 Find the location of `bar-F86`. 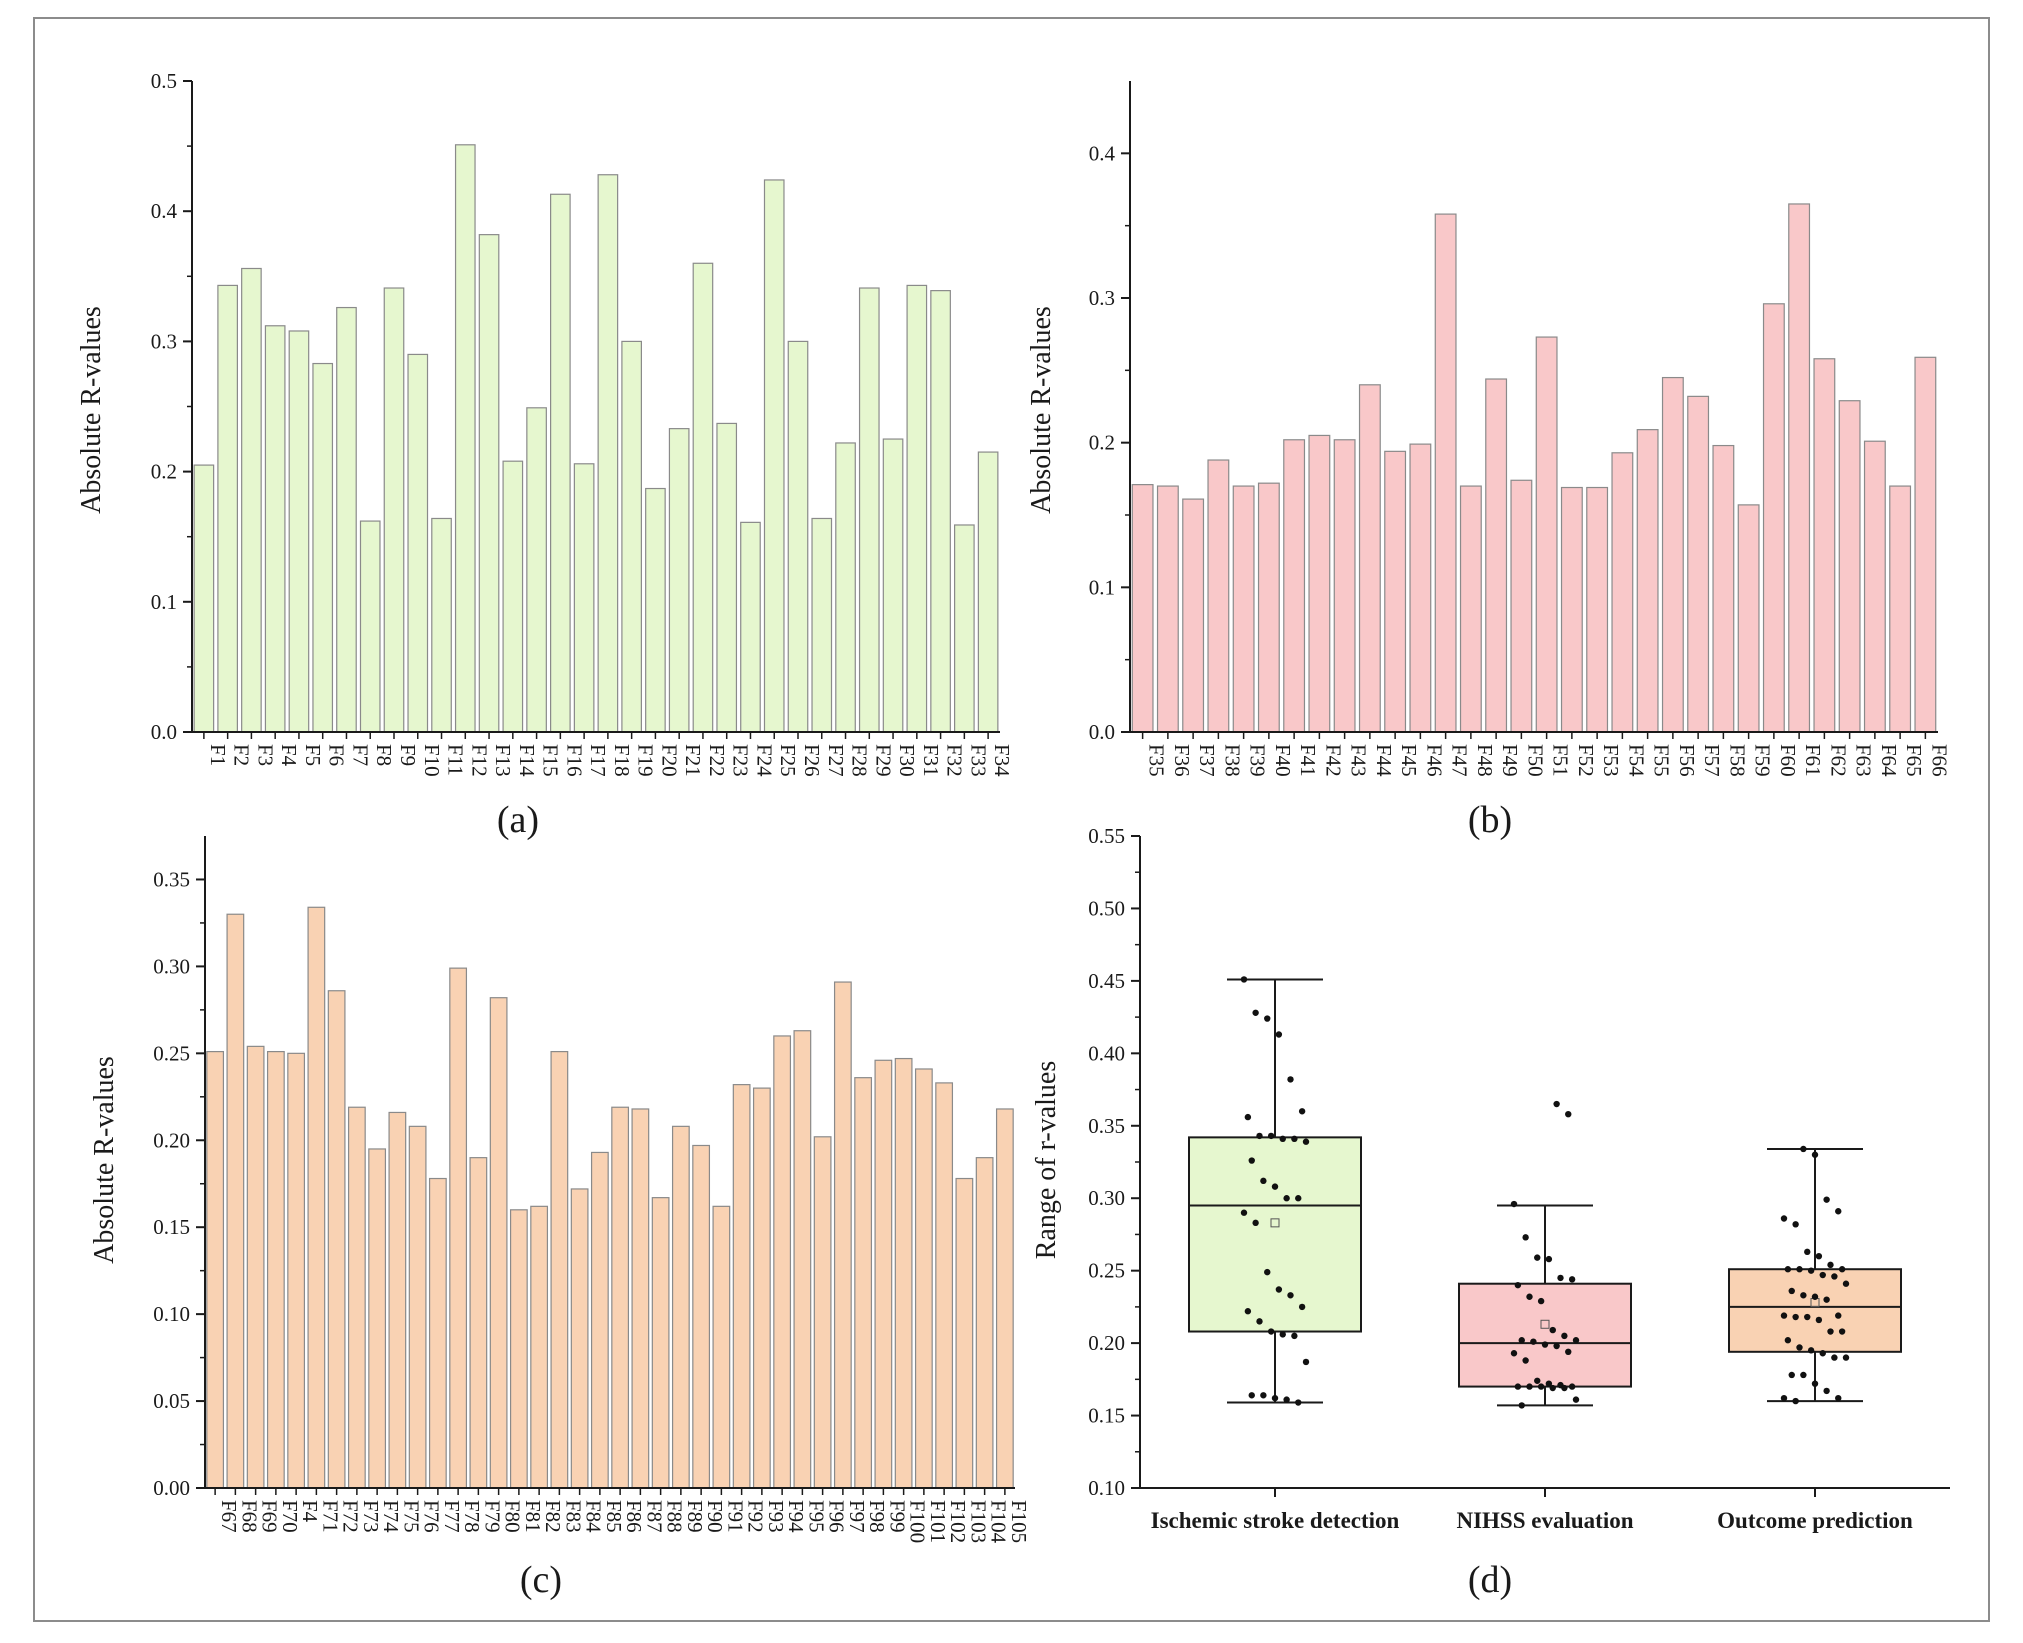

bar-F86 is located at coordinates (620, 1297).